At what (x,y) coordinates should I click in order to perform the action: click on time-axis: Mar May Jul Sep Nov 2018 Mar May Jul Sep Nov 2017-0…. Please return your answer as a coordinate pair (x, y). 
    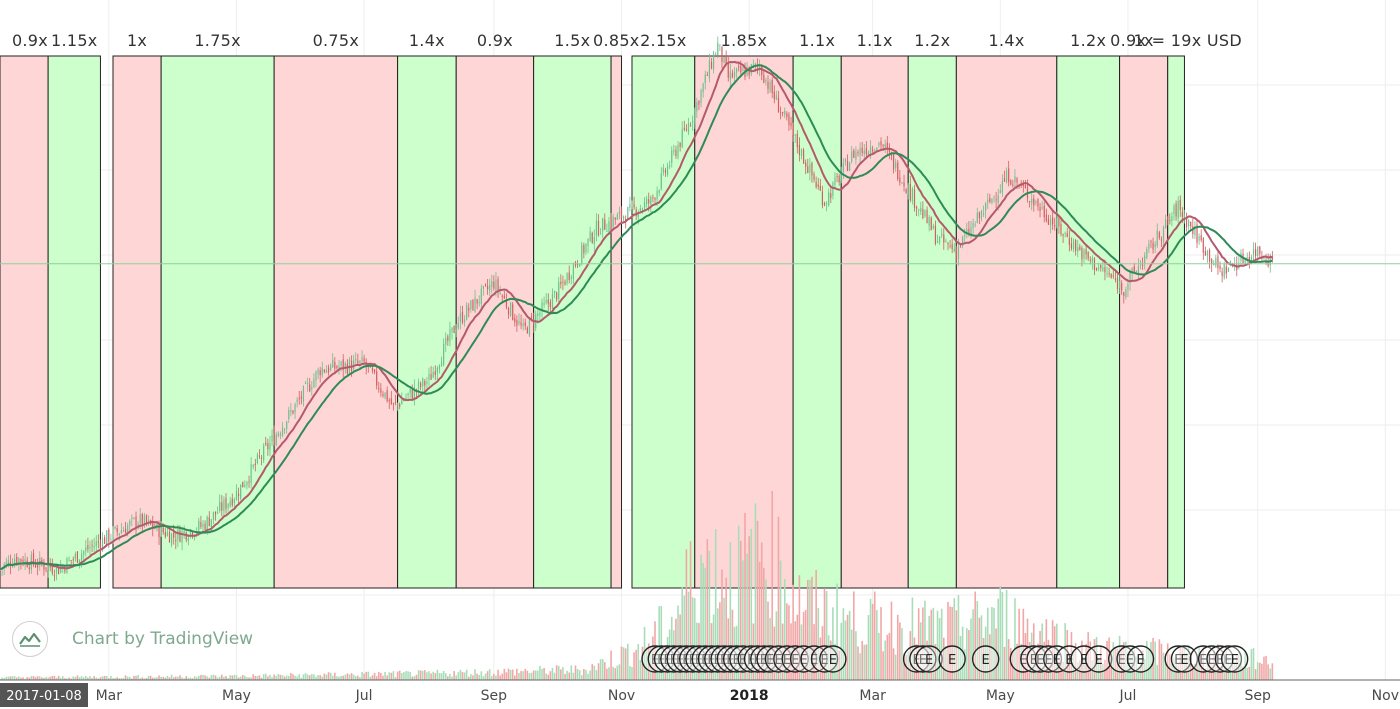
    Looking at the image, I should click on (700, 693).